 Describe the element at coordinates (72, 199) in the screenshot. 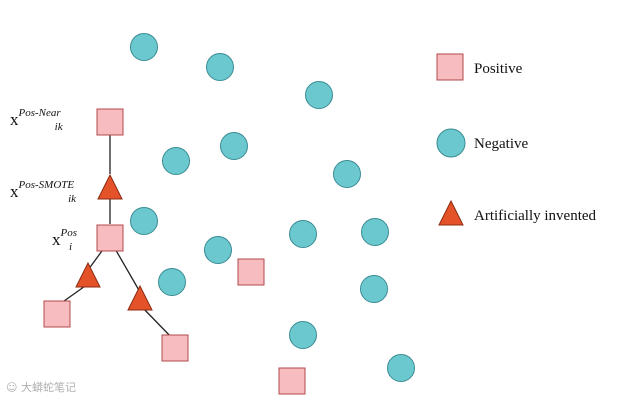

I see `label-pos-smote-sub: ik` at that location.